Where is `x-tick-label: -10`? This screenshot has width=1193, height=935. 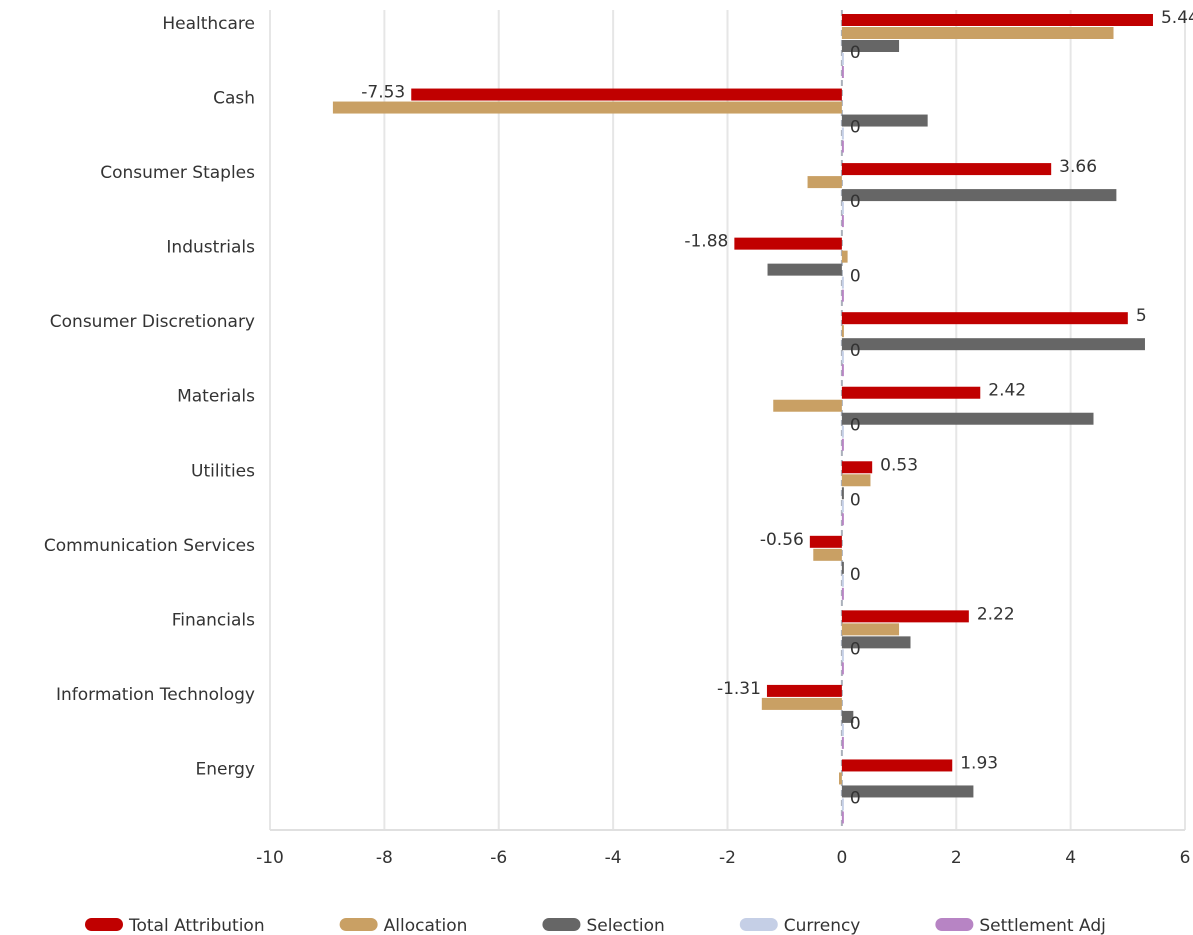 x-tick-label: -10 is located at coordinates (270, 858).